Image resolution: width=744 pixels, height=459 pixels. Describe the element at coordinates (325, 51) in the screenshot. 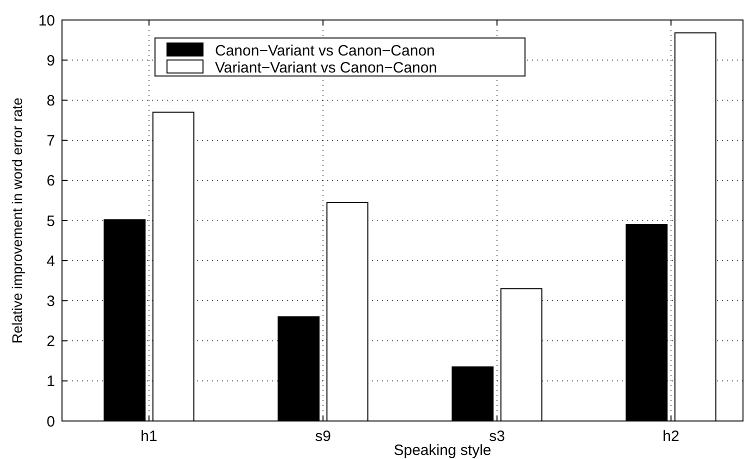

I see `legend-label: Canon−Variant vs Canon−Canon` at that location.